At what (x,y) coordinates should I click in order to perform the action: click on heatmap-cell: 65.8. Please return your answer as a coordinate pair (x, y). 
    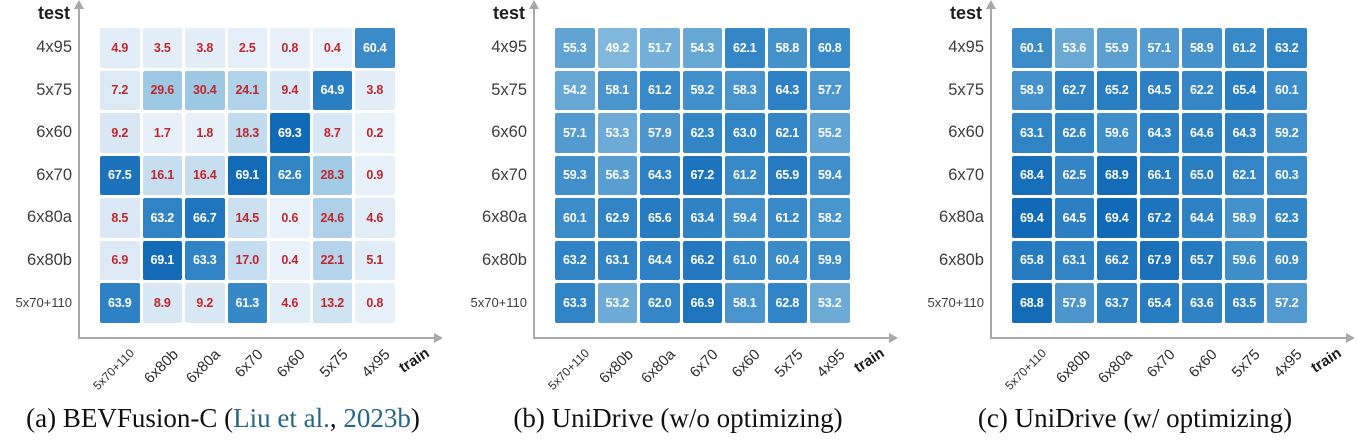
    Looking at the image, I should click on (1032, 260).